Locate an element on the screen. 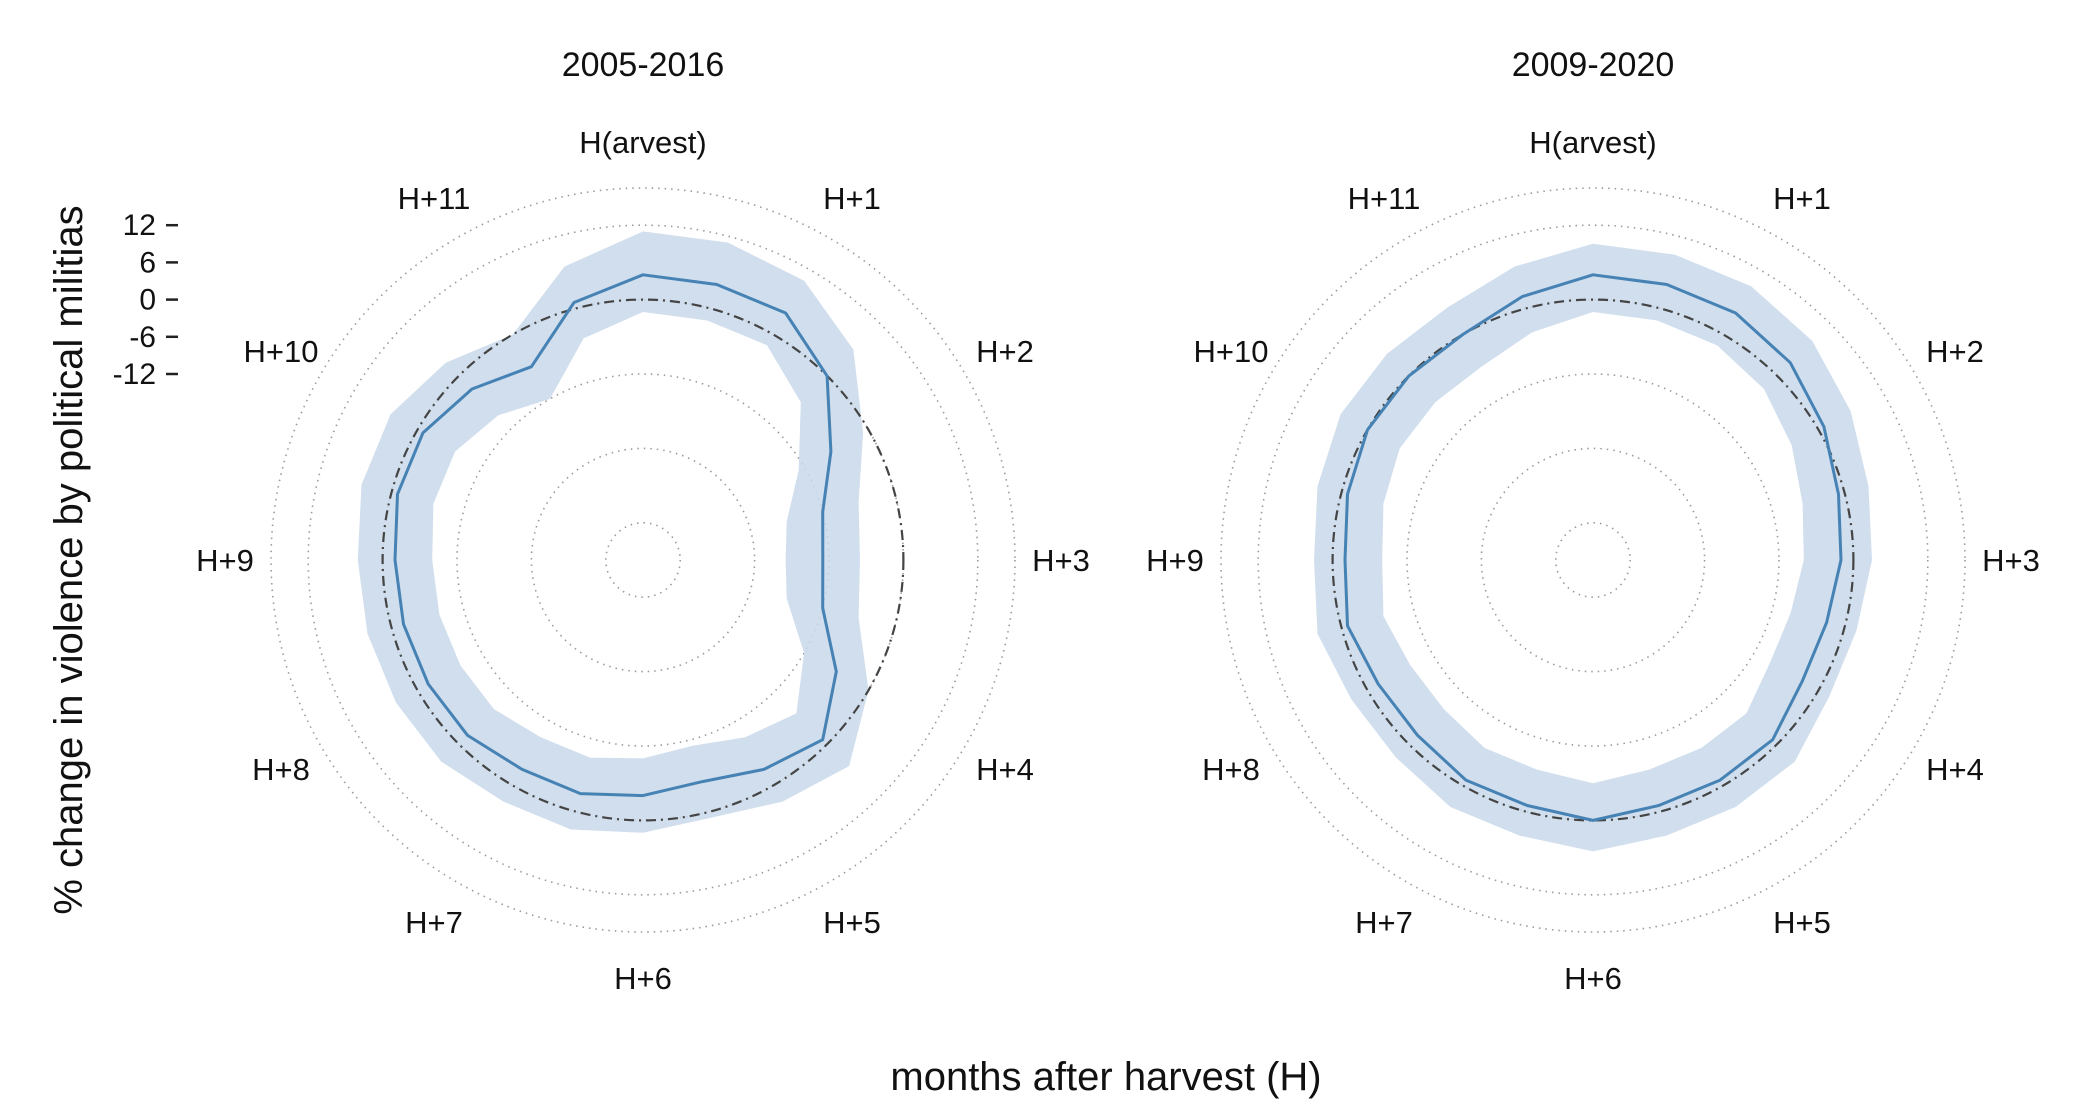 The height and width of the screenshot is (1120, 2080). y-tick-label: -6 is located at coordinates (142, 337).